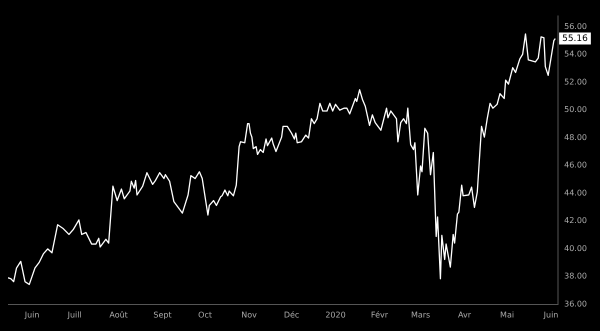 The width and height of the screenshot is (600, 331). I want to click on x-tick-label: 2020, so click(335, 315).